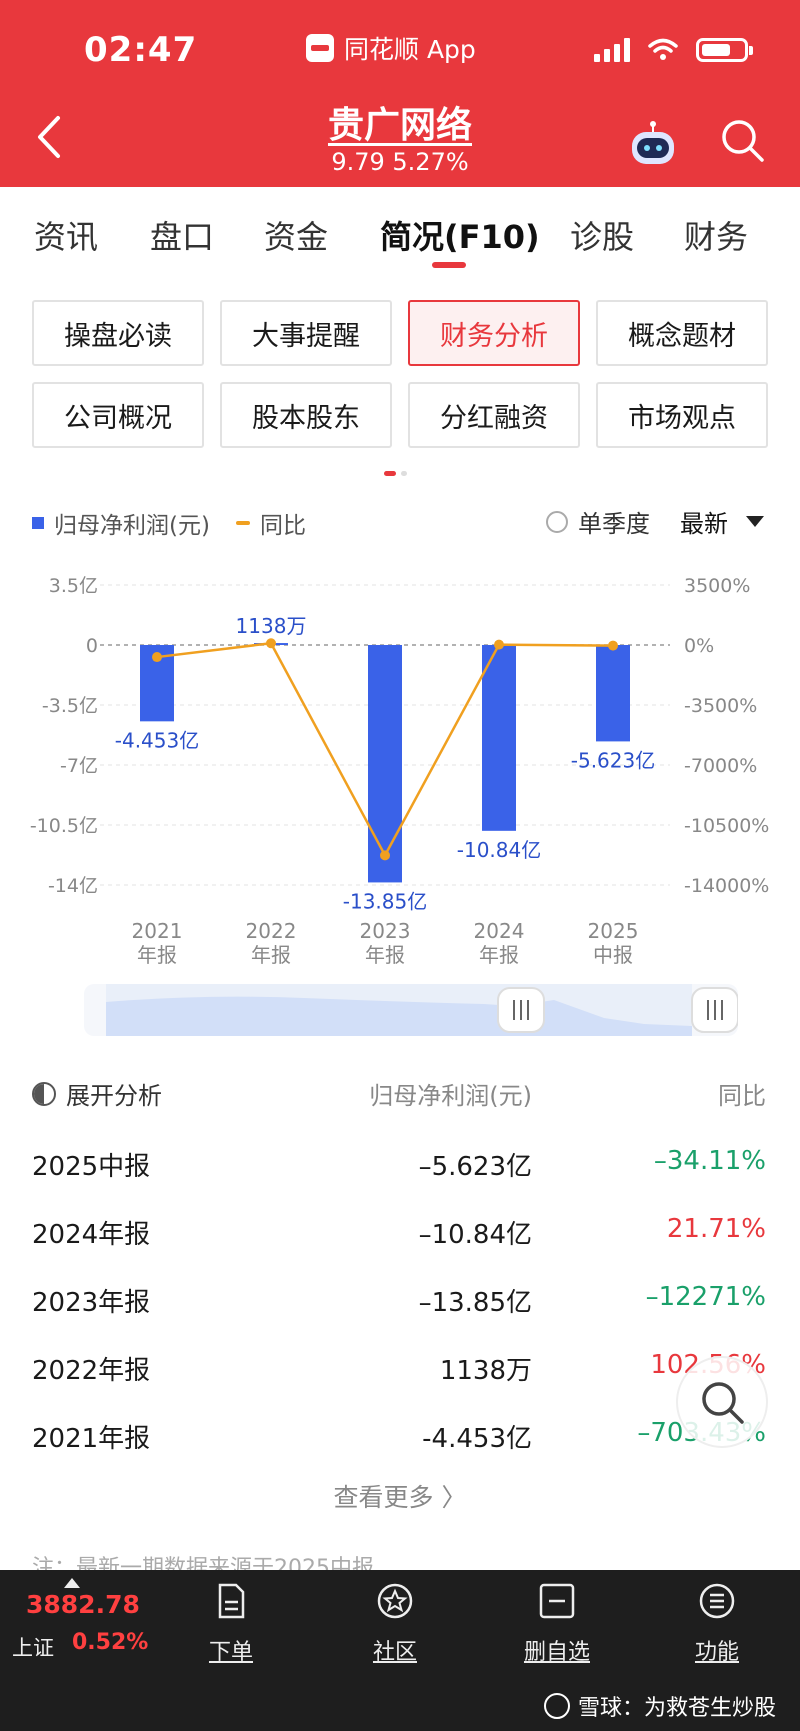 The height and width of the screenshot is (1731, 800). I want to click on tab-market: 盘口, so click(182, 237).